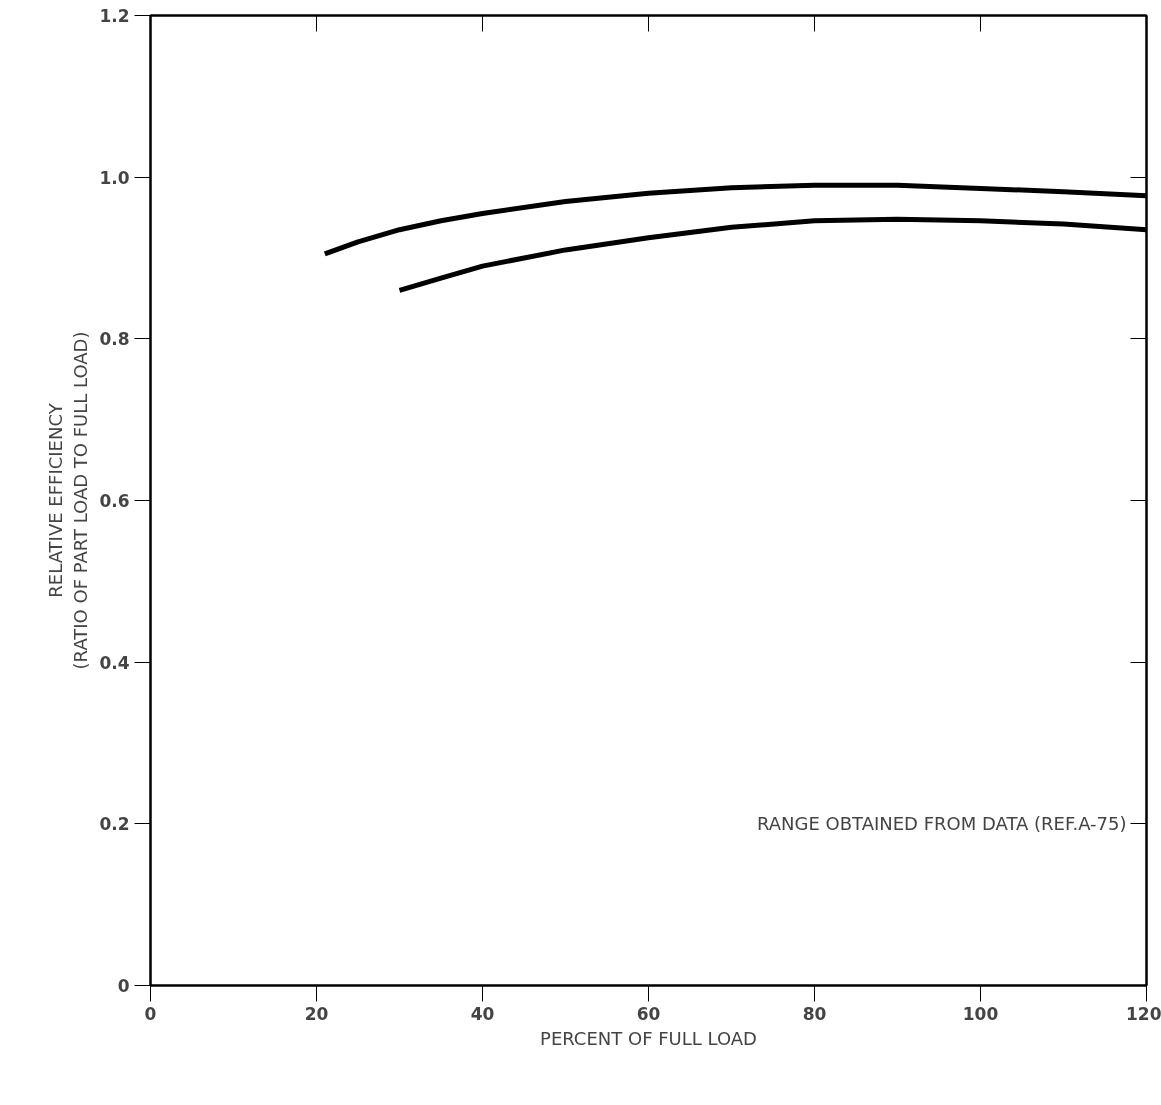  I want to click on y-tick-label: 0.6, so click(114, 501).